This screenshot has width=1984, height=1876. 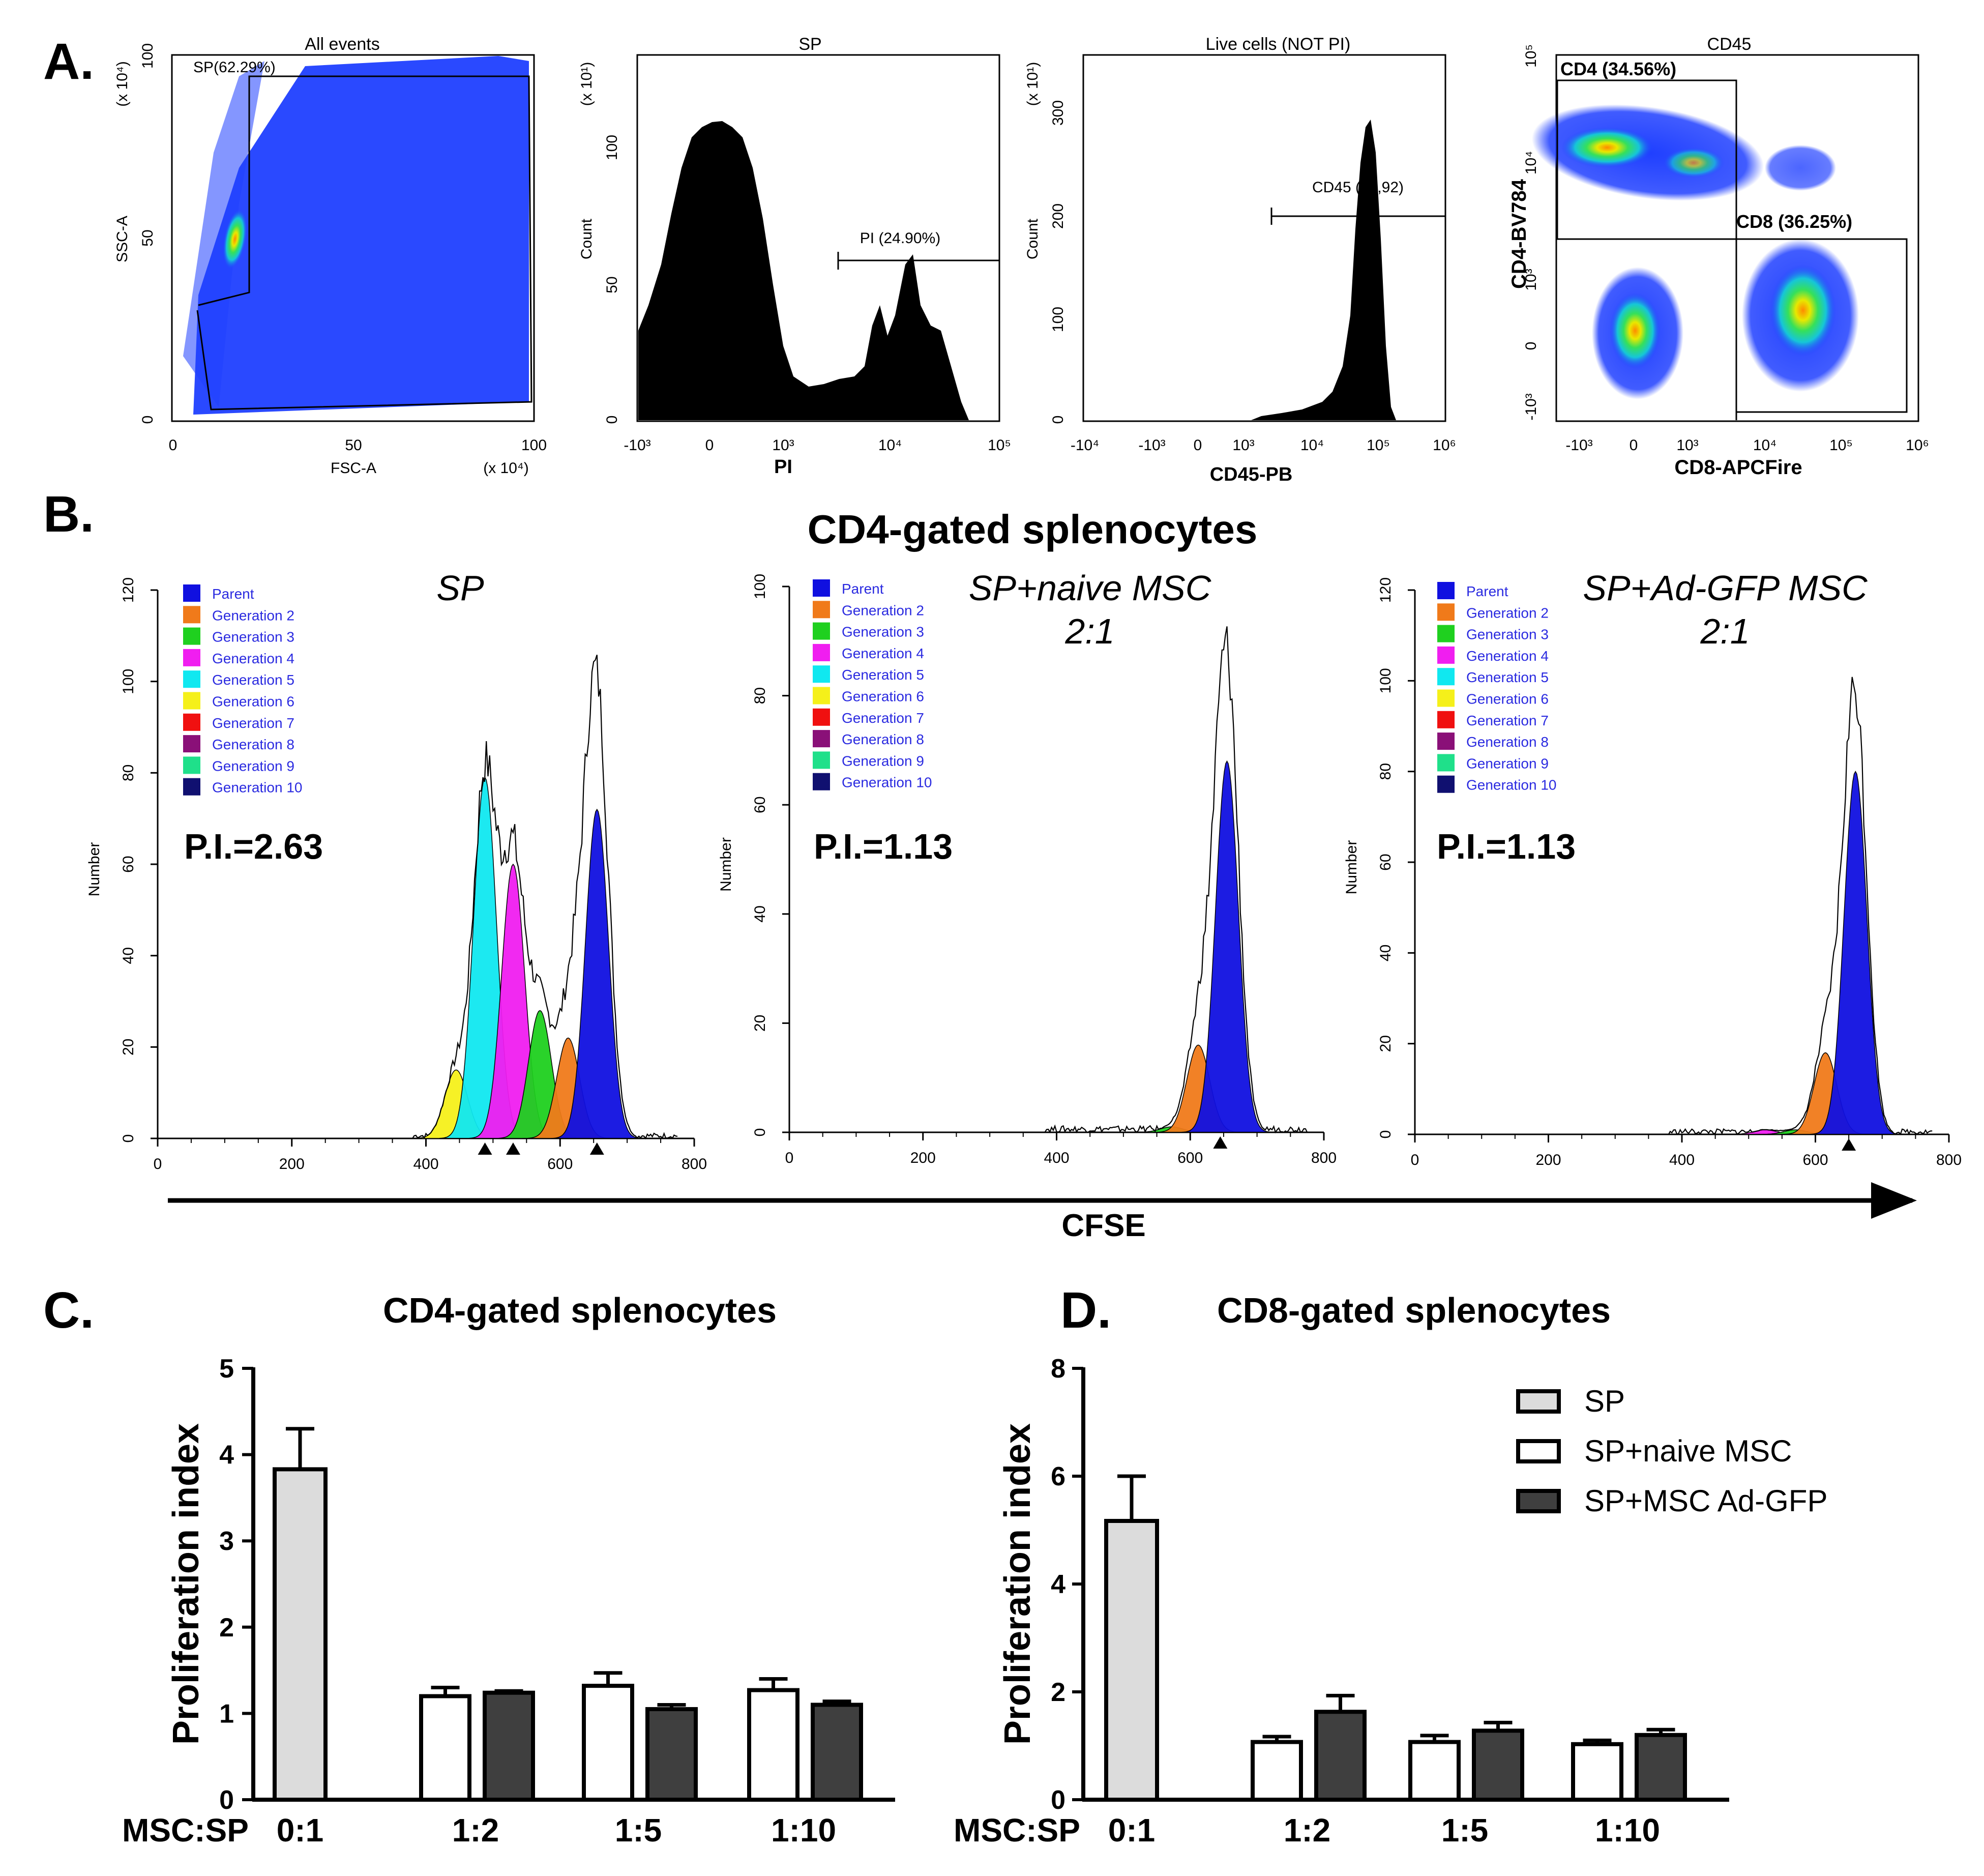 What do you see at coordinates (1243, 445) in the screenshot?
I see `live-xtick-3: 10³` at bounding box center [1243, 445].